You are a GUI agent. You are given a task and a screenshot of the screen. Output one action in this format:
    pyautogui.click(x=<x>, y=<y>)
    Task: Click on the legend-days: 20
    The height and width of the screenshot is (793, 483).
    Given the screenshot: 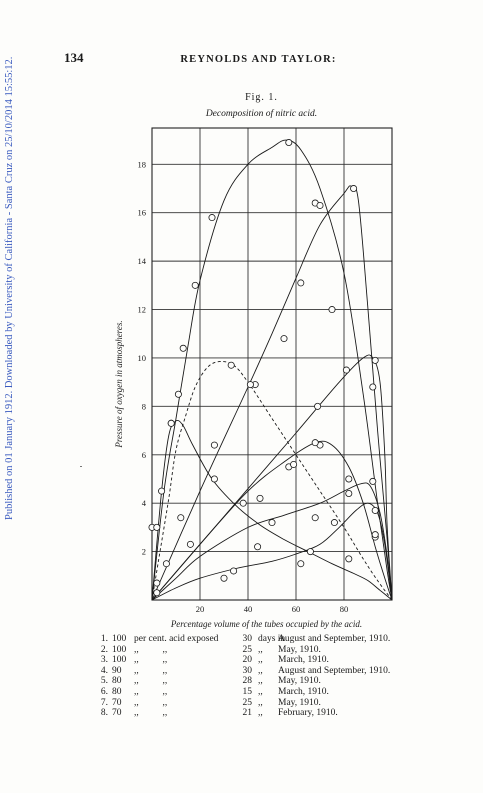 What is the action you would take?
    pyautogui.click(x=247, y=660)
    